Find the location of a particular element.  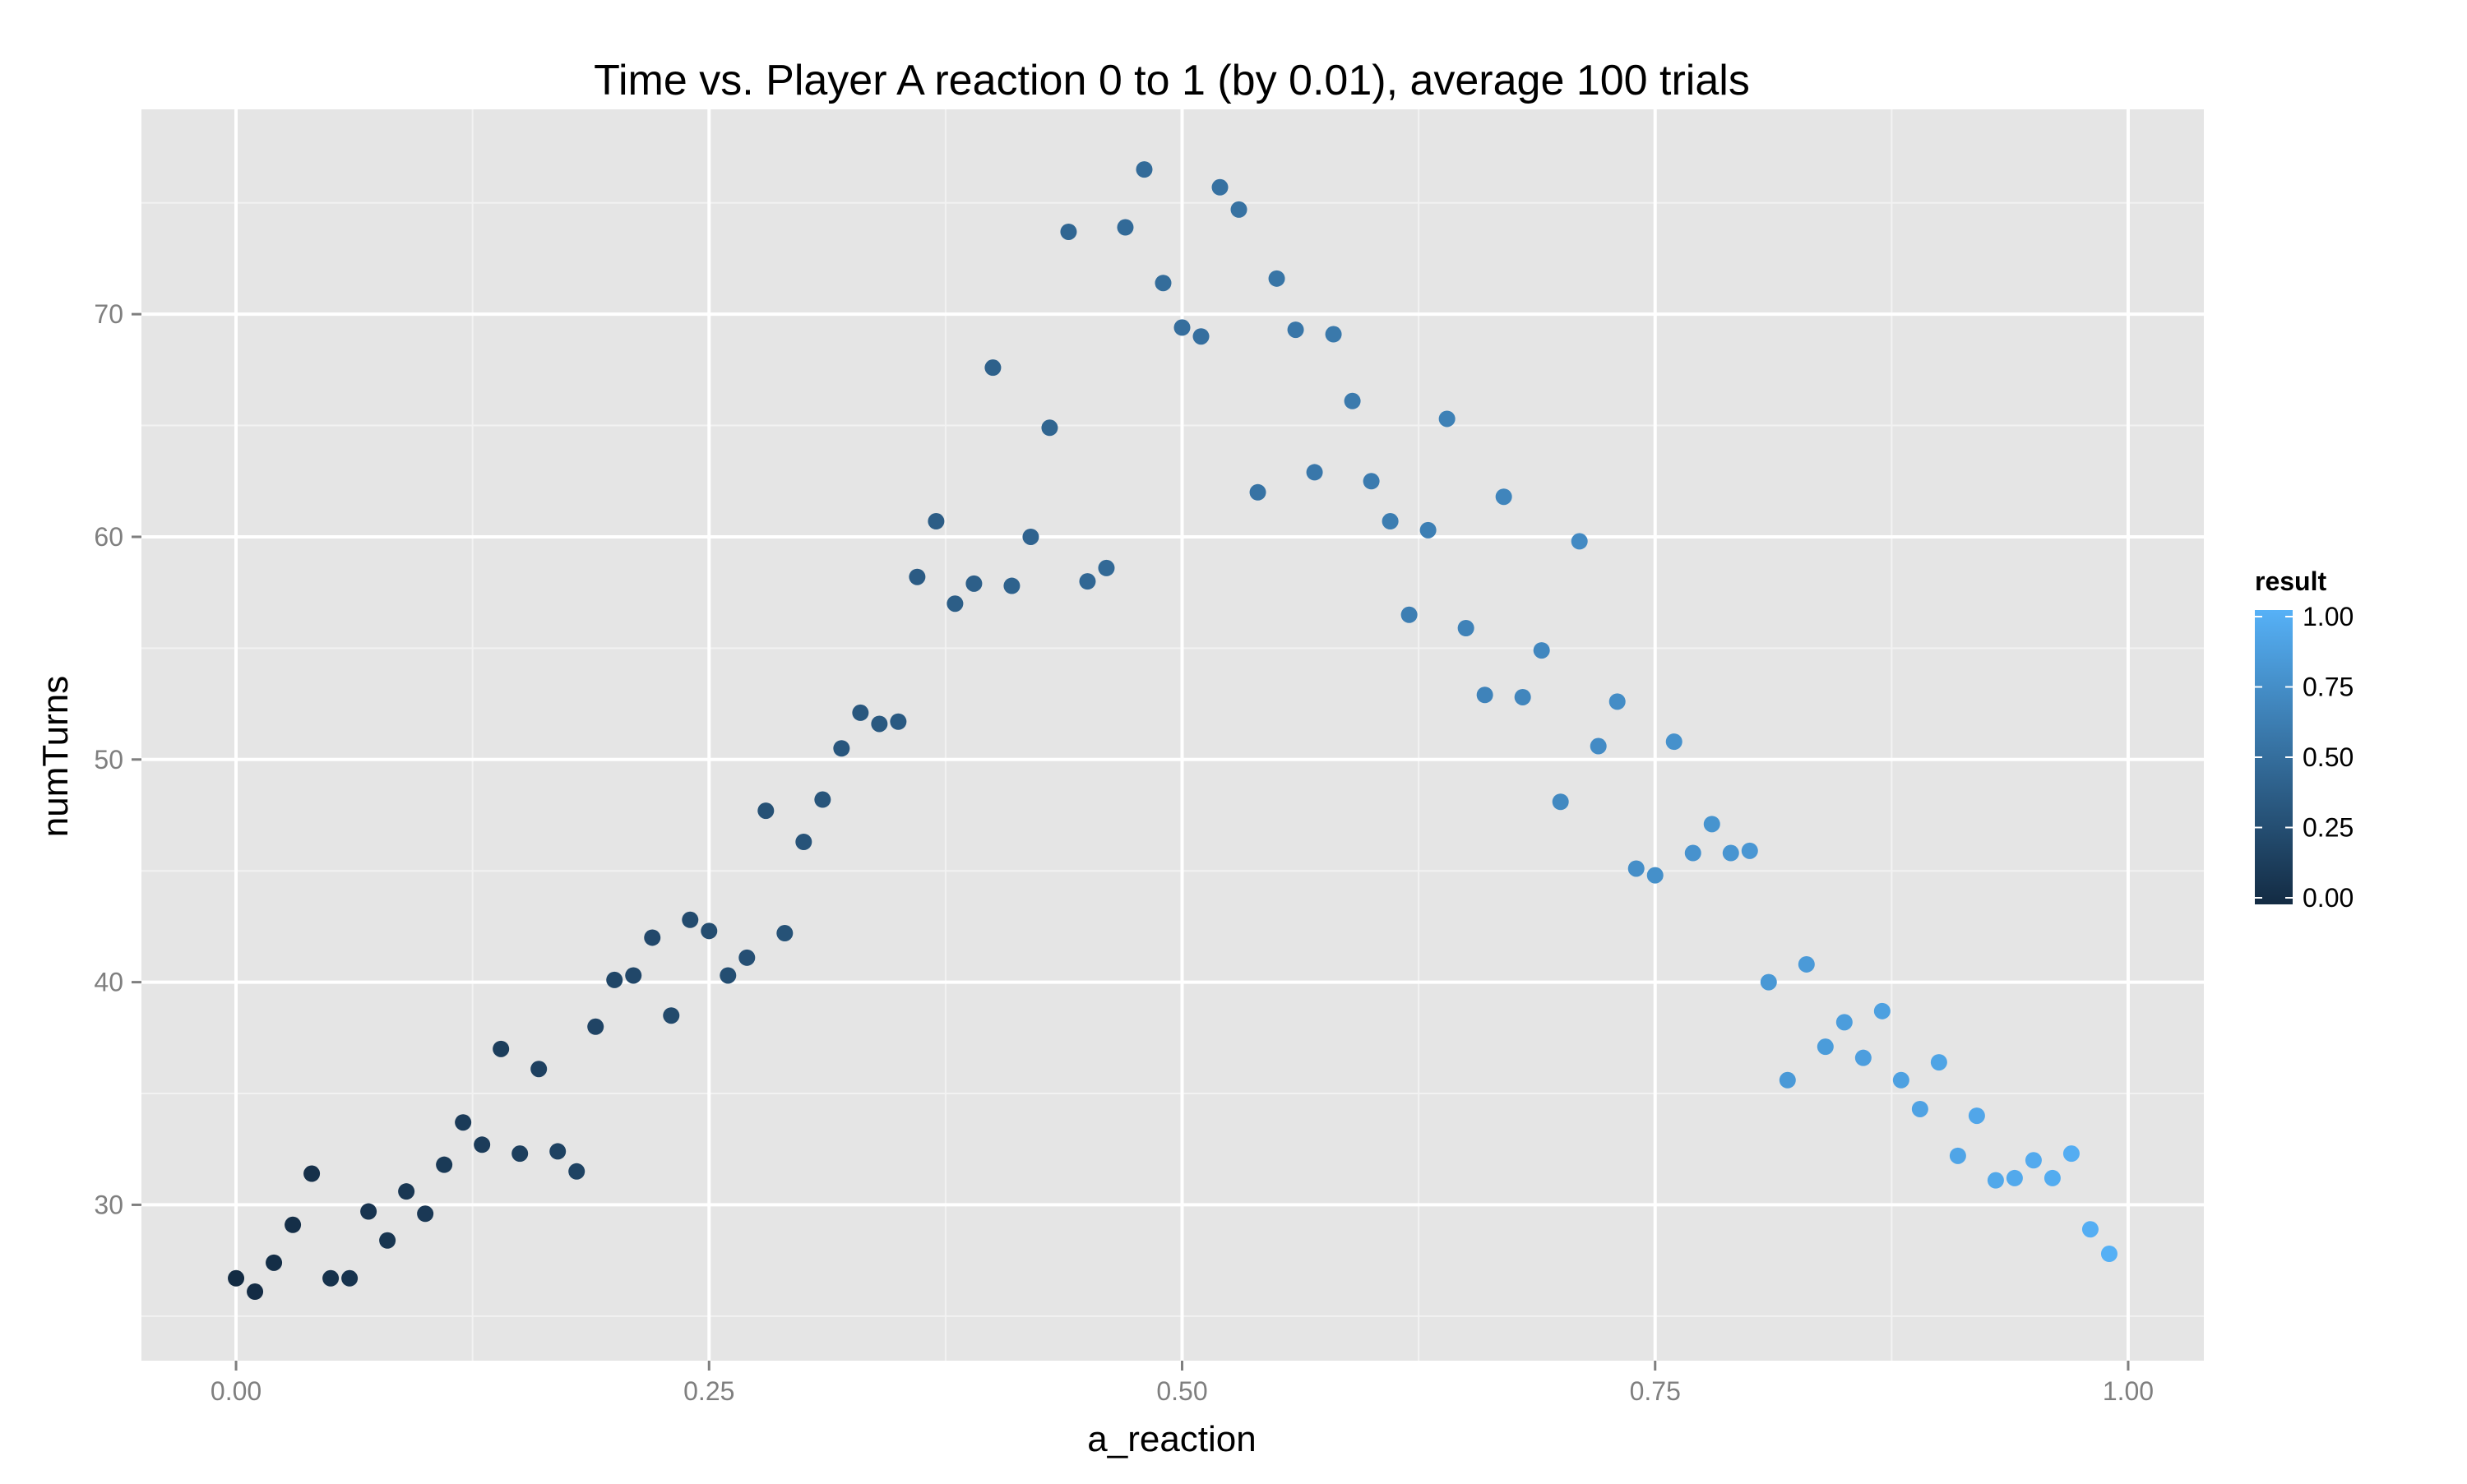

legend-label: 0.50 is located at coordinates (2328, 757).